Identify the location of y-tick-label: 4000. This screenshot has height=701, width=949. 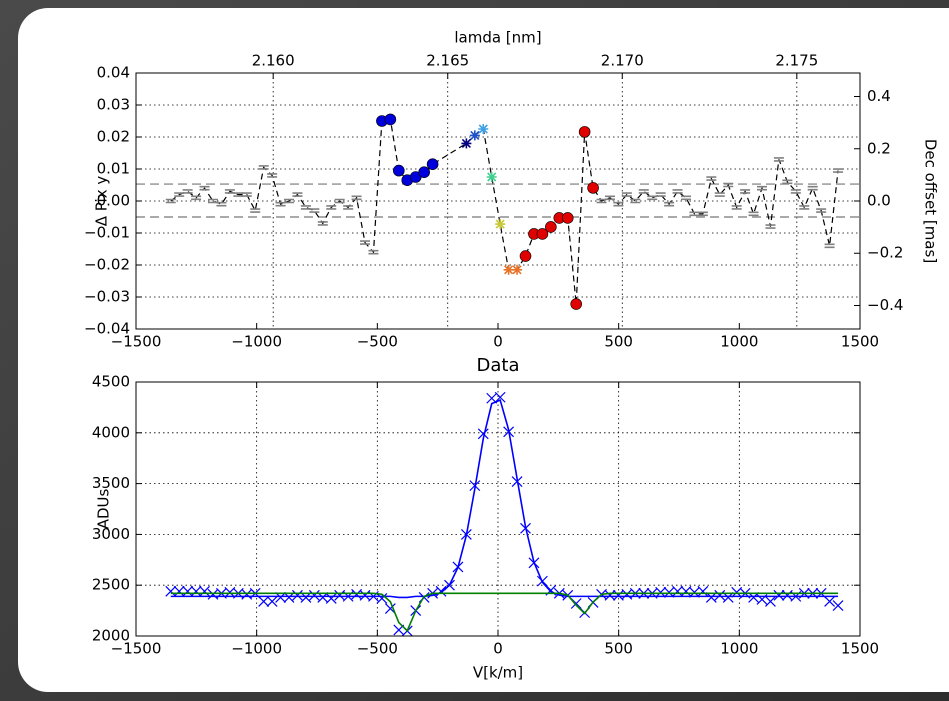
(111, 432).